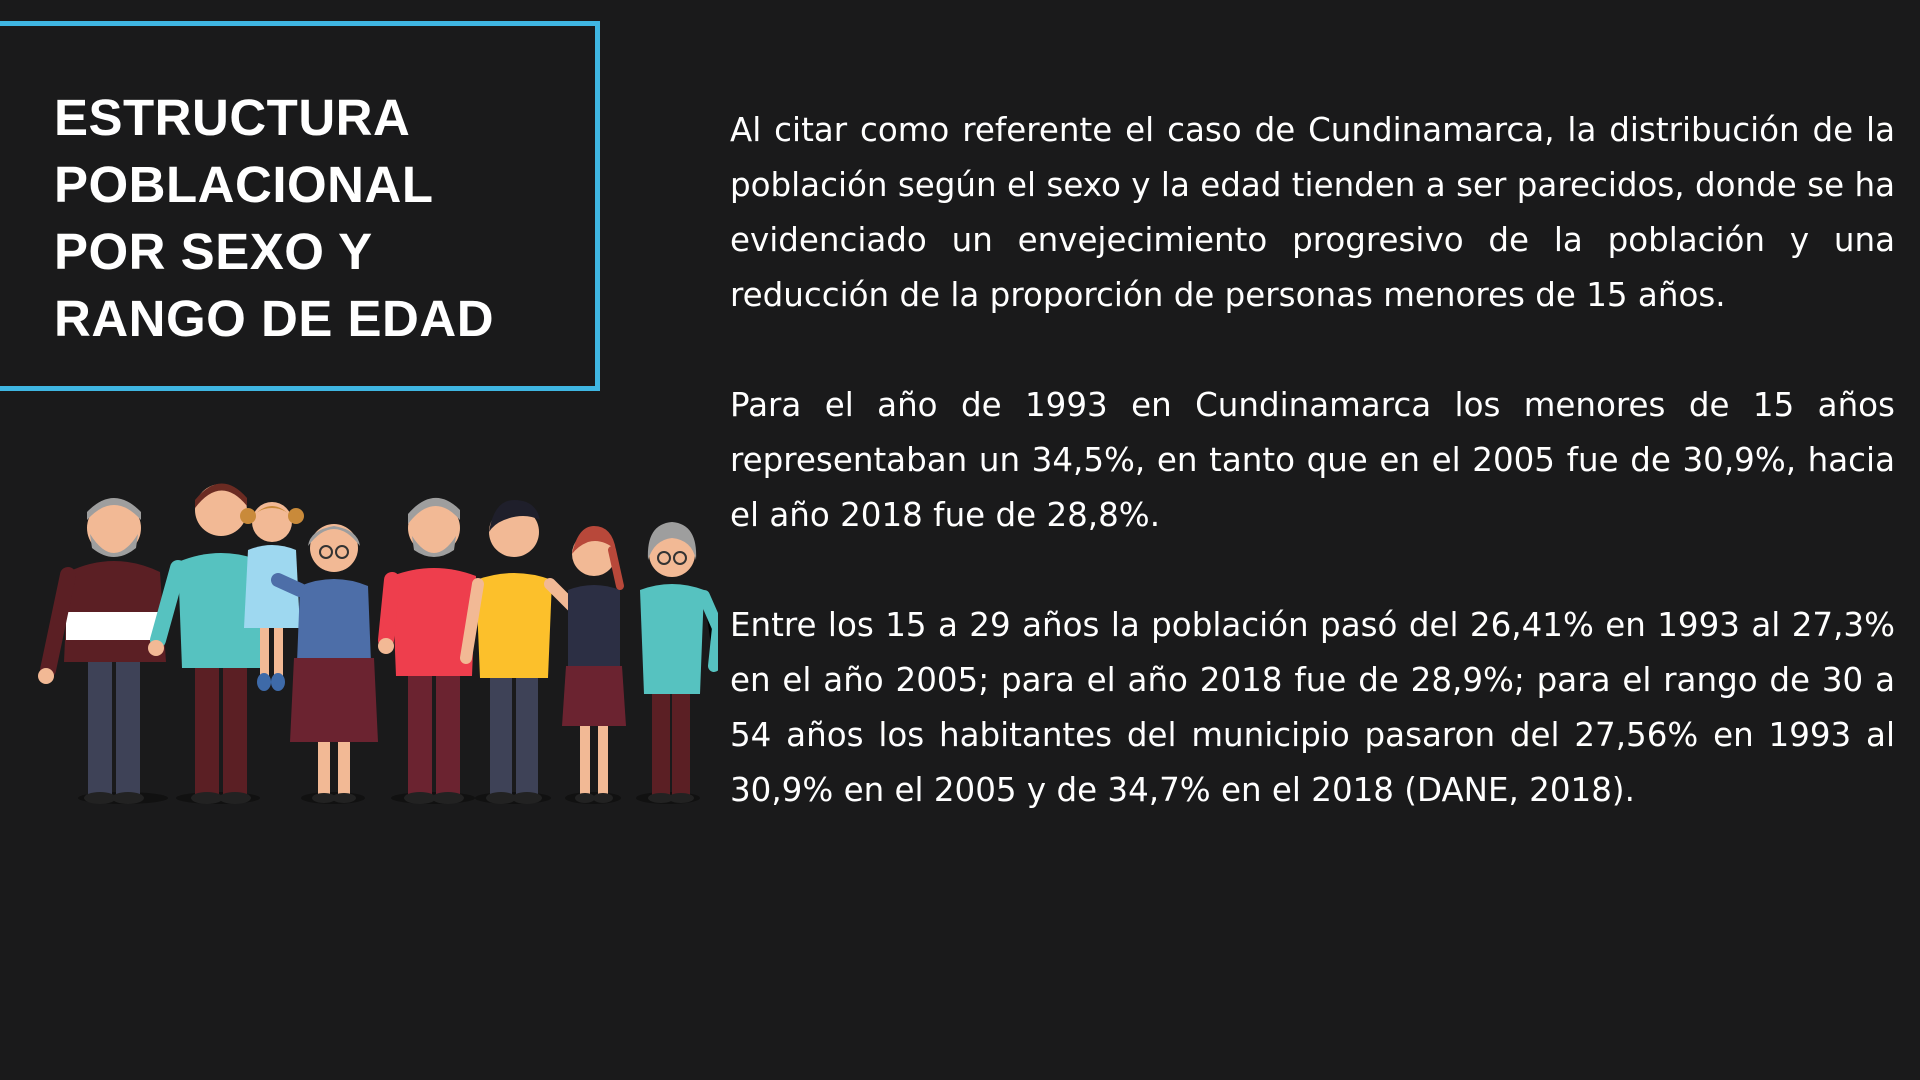 The height and width of the screenshot is (1080, 1920). Describe the element at coordinates (324, 663) in the screenshot. I see `person-grandma-icon` at that location.